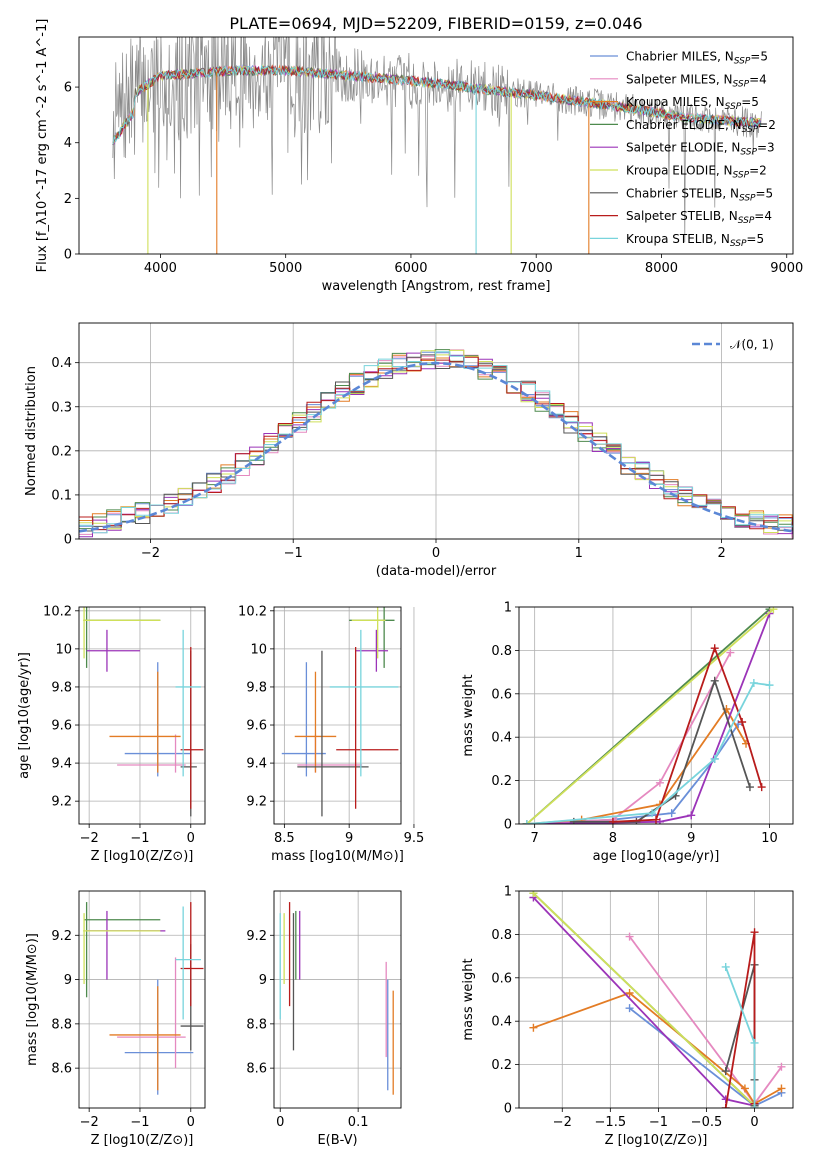 The width and height of the screenshot is (819, 1170). Describe the element at coordinates (692, 103) in the screenshot. I see `legend-label: Kroupa MILES, NSSP=5` at that location.